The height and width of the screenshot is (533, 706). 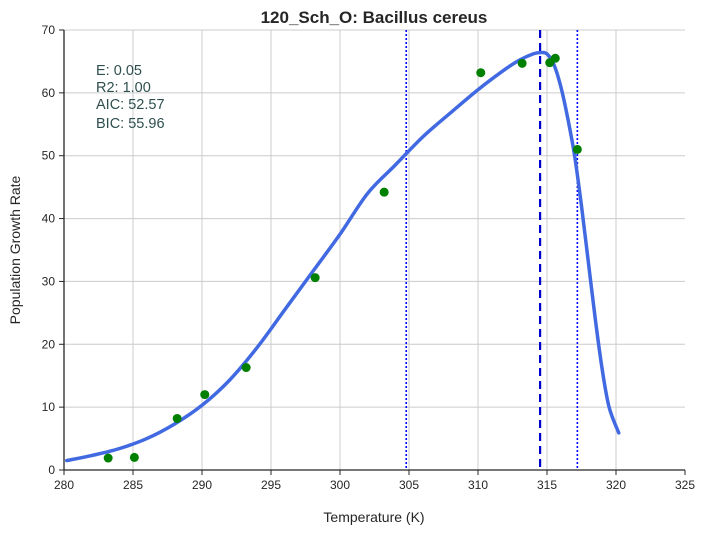 I want to click on stats-line-bic: BIC: 55.96, so click(x=130, y=124).